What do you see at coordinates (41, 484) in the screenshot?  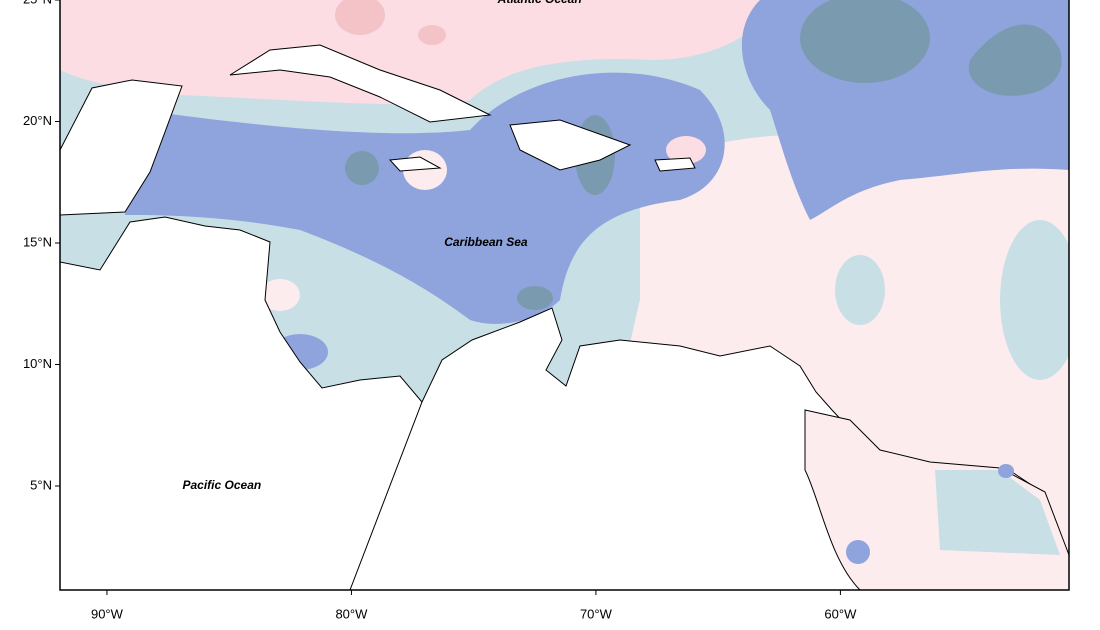 I see `y-tick-label: 5°N` at bounding box center [41, 484].